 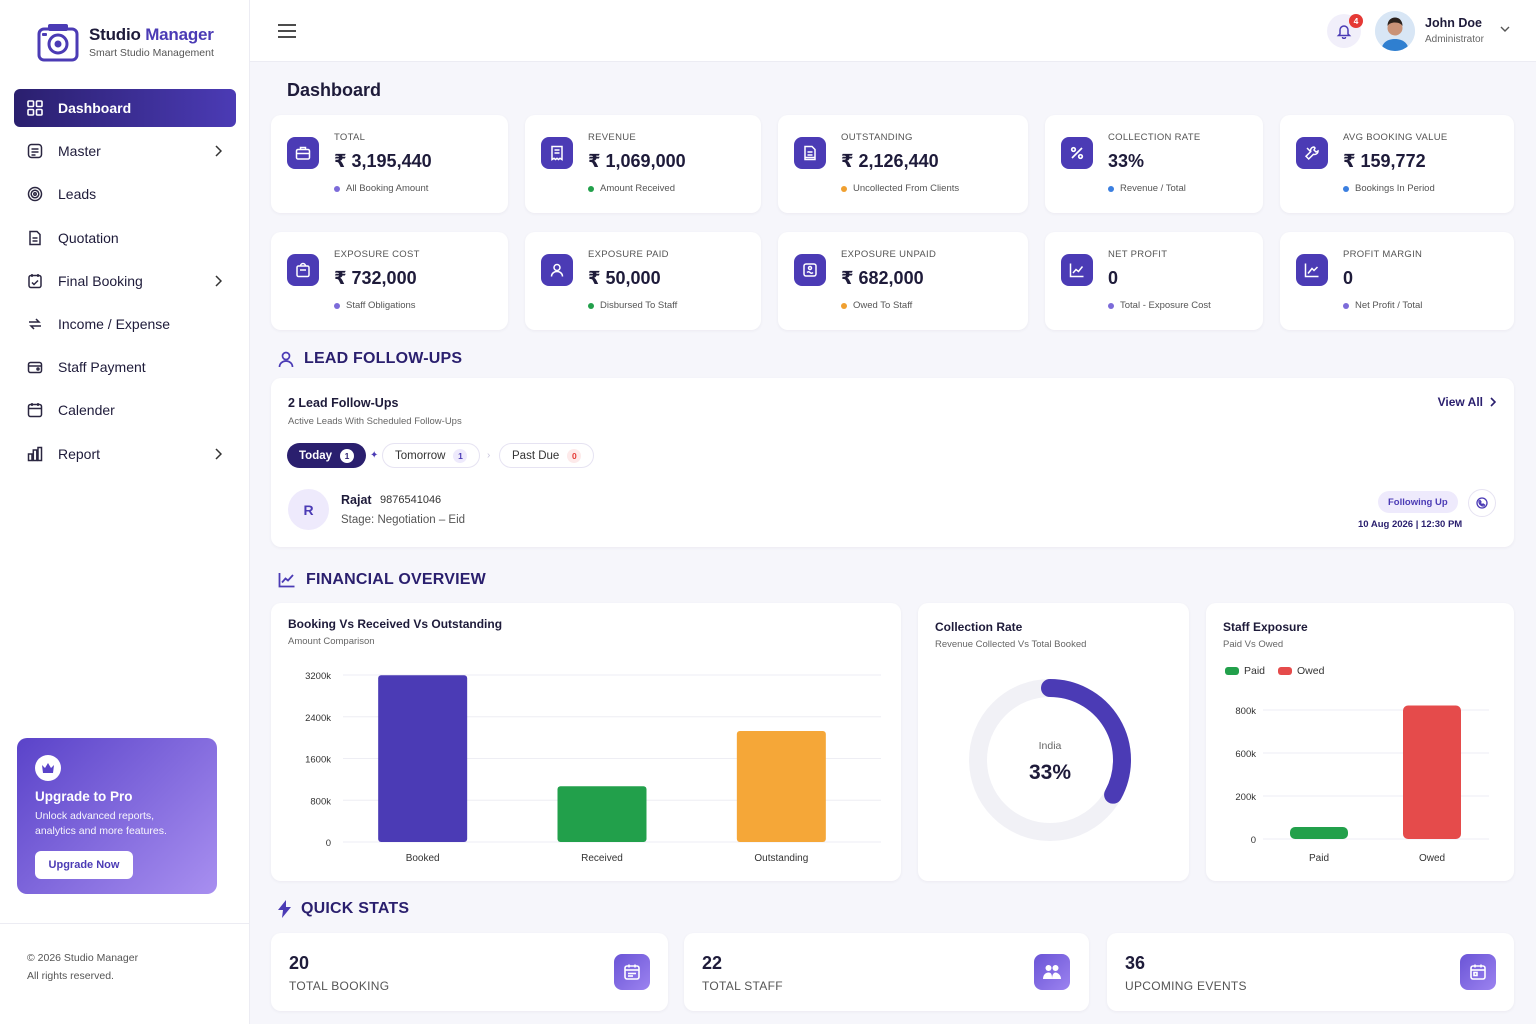 I want to click on upgrade-now-button: Upgrade Now, so click(x=84, y=865).